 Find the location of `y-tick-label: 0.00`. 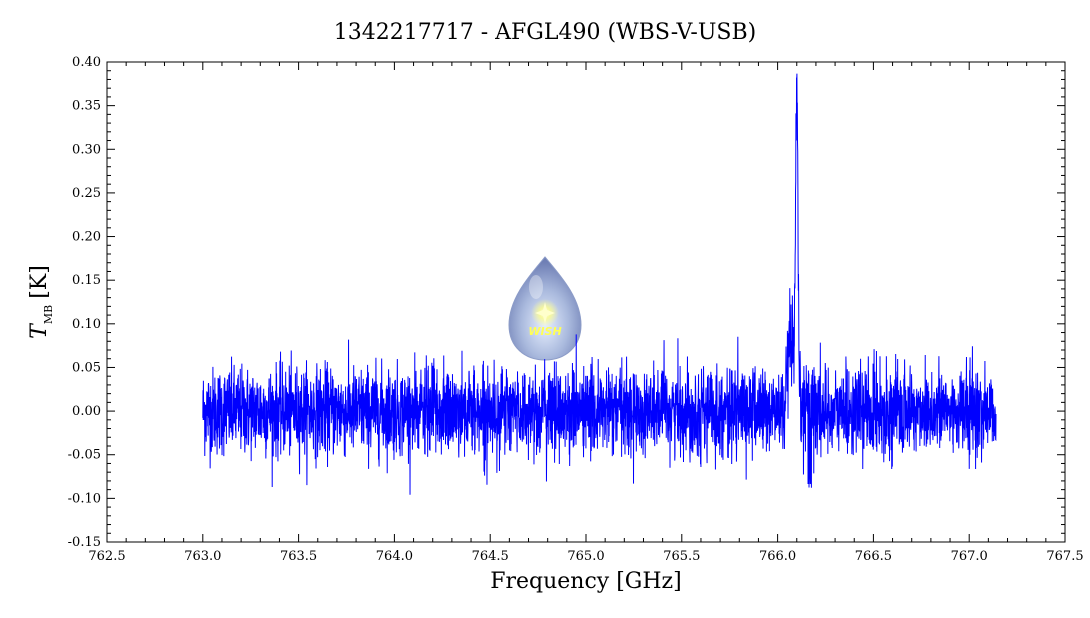

y-tick-label: 0.00 is located at coordinates (86, 411).